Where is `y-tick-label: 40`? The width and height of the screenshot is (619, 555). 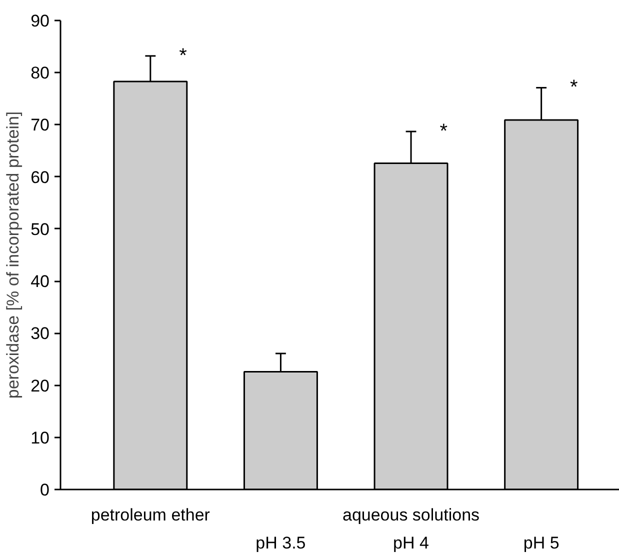 y-tick-label: 40 is located at coordinates (40, 282).